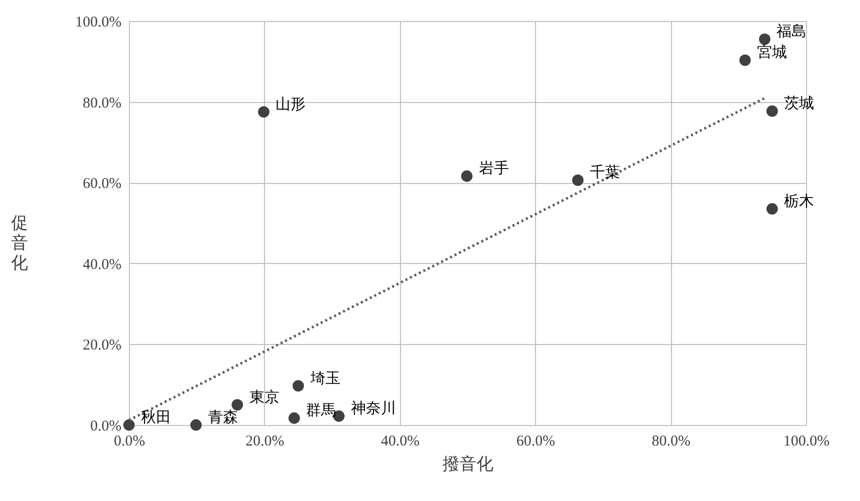 This screenshot has height=501, width=860. What do you see at coordinates (791, 31) in the screenshot?
I see `annotation: 福島` at bounding box center [791, 31].